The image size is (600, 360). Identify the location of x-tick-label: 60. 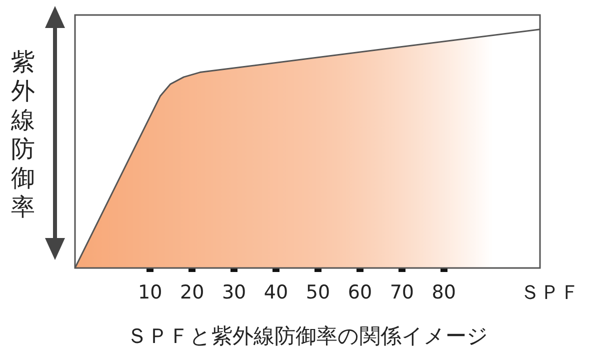
(360, 292).